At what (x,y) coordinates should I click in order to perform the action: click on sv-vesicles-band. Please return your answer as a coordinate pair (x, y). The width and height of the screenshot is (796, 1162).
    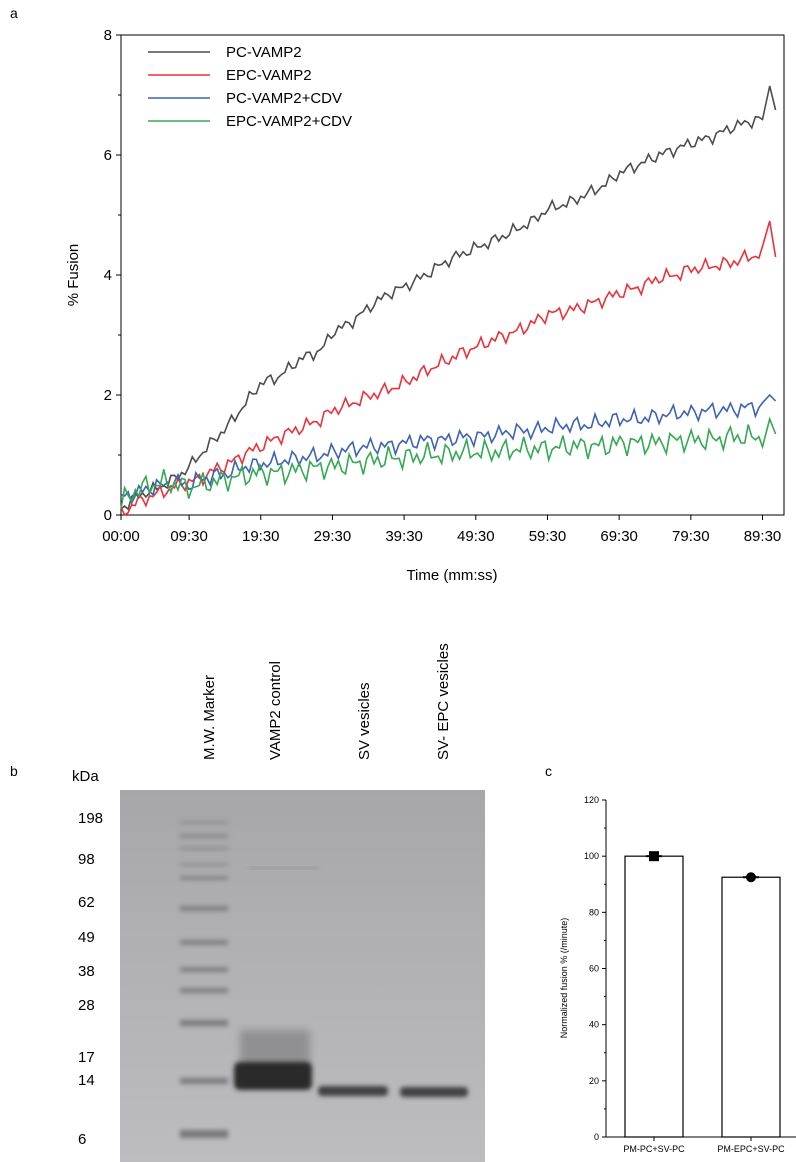
    Looking at the image, I should click on (353, 1091).